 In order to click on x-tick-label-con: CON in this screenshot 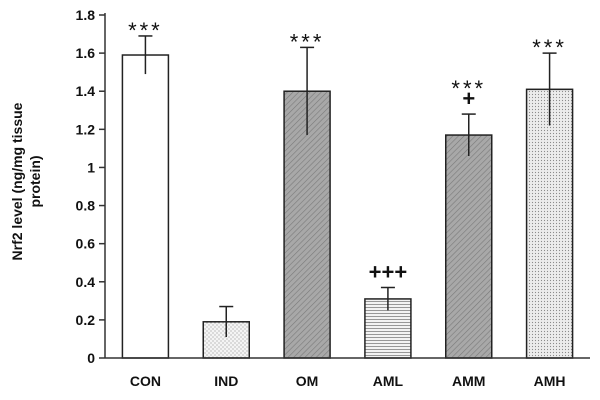, I will do `click(145, 381)`.